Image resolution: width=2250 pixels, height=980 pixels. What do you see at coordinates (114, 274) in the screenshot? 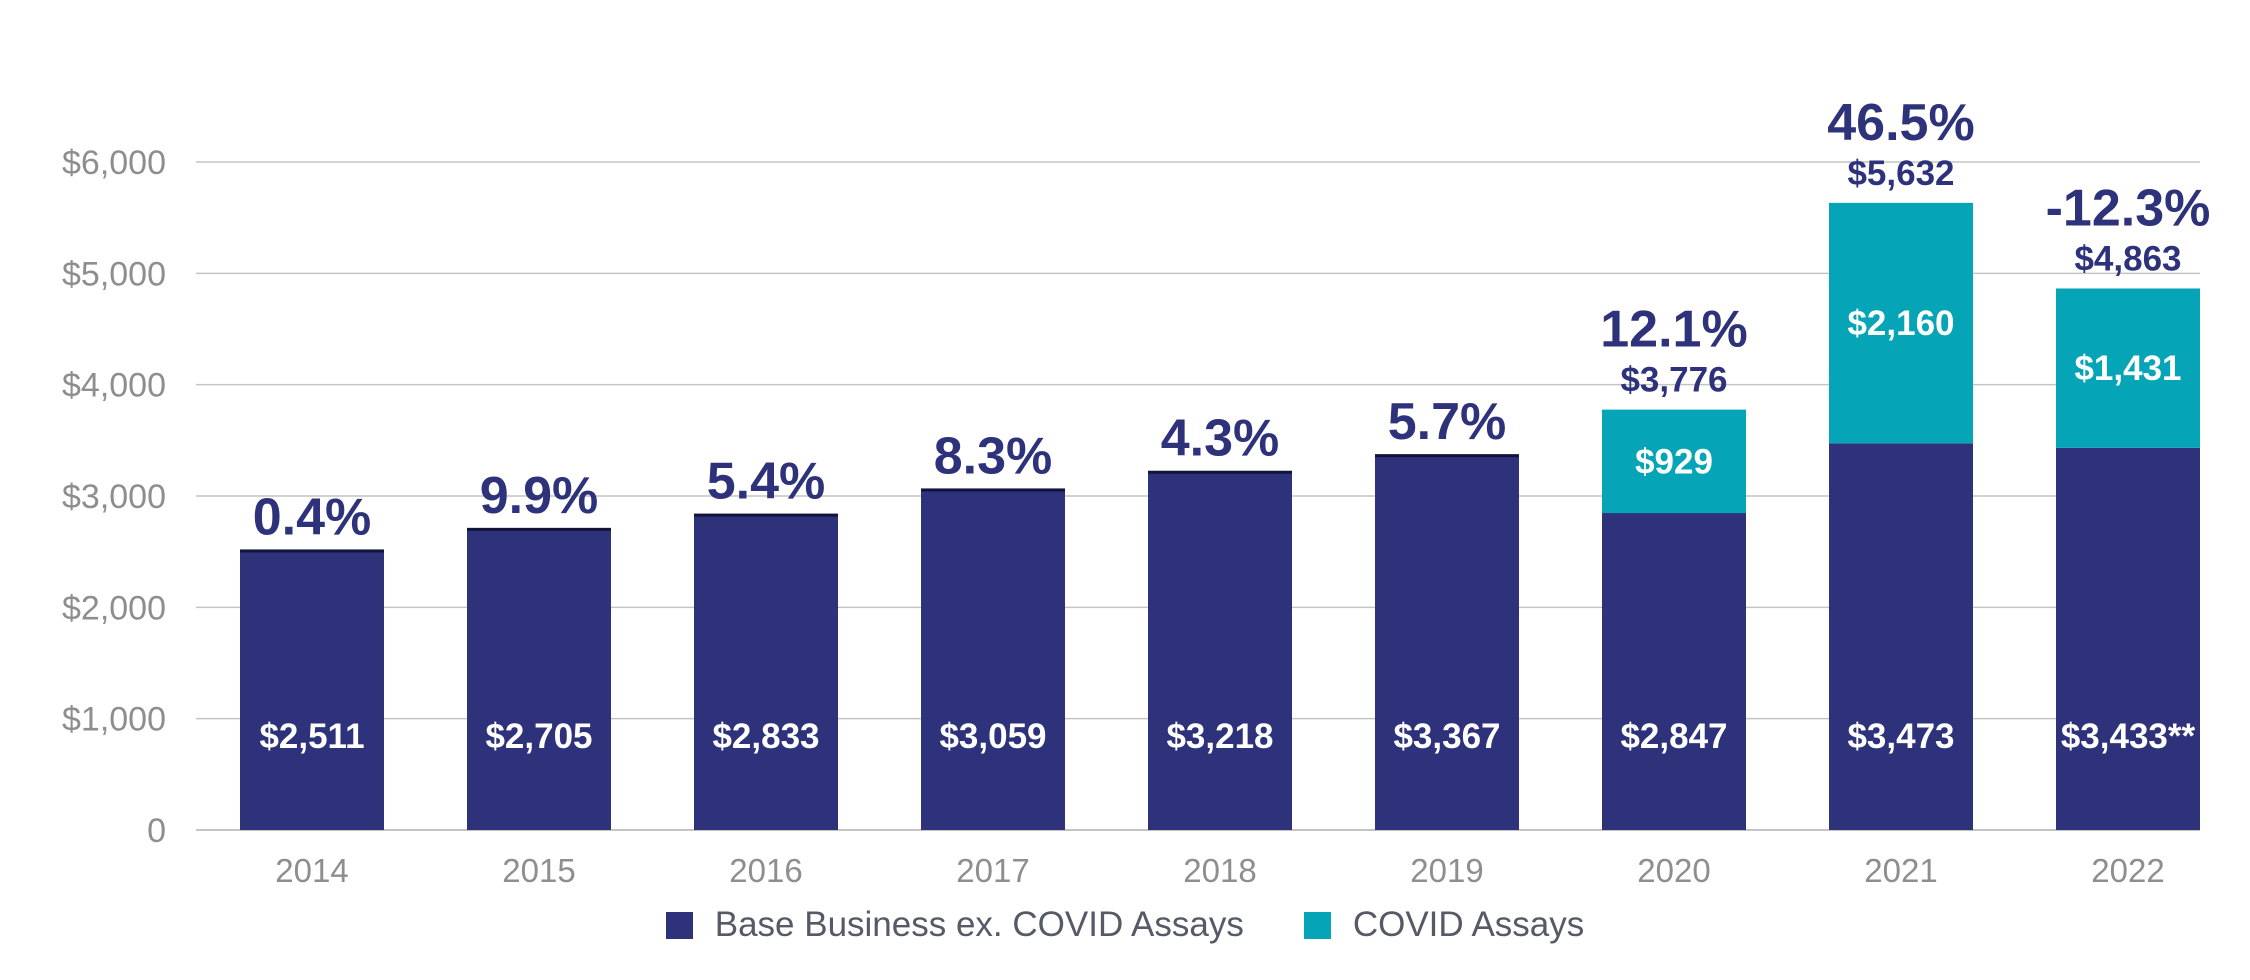
I see `y-tick-label: $5,000` at bounding box center [114, 274].